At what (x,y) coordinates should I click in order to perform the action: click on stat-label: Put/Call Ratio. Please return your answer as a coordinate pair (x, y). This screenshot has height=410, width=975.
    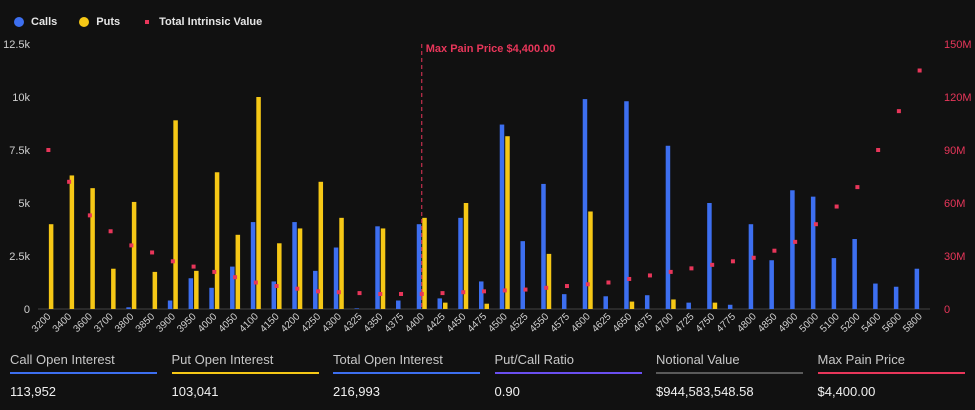
    Looking at the image, I should click on (534, 359).